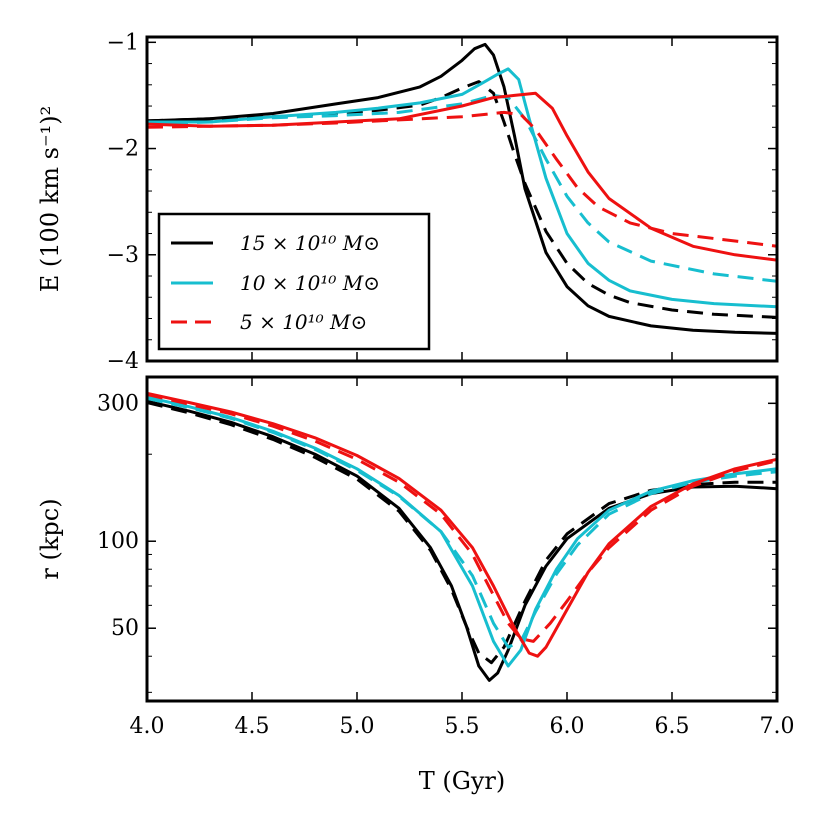  Describe the element at coordinates (357, 726) in the screenshot. I see `bottom-xtick-label: 5.0` at that location.